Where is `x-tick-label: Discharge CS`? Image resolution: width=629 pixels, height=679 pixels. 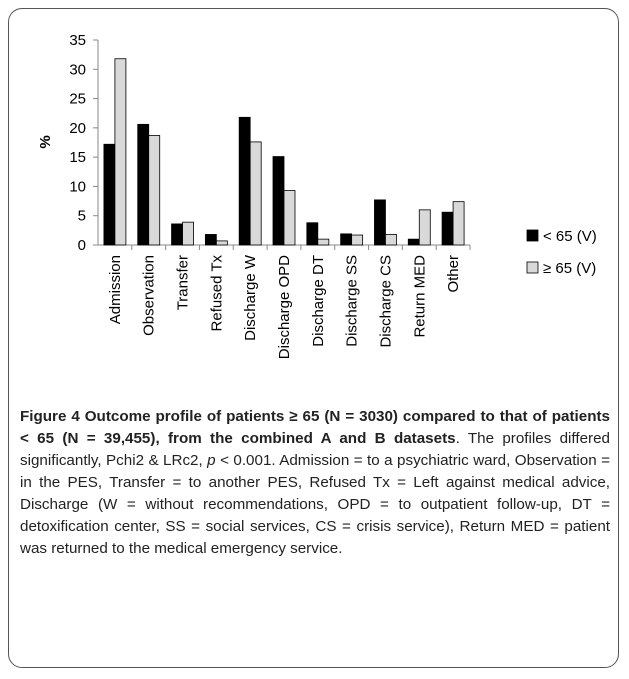 x-tick-label: Discharge CS is located at coordinates (385, 301).